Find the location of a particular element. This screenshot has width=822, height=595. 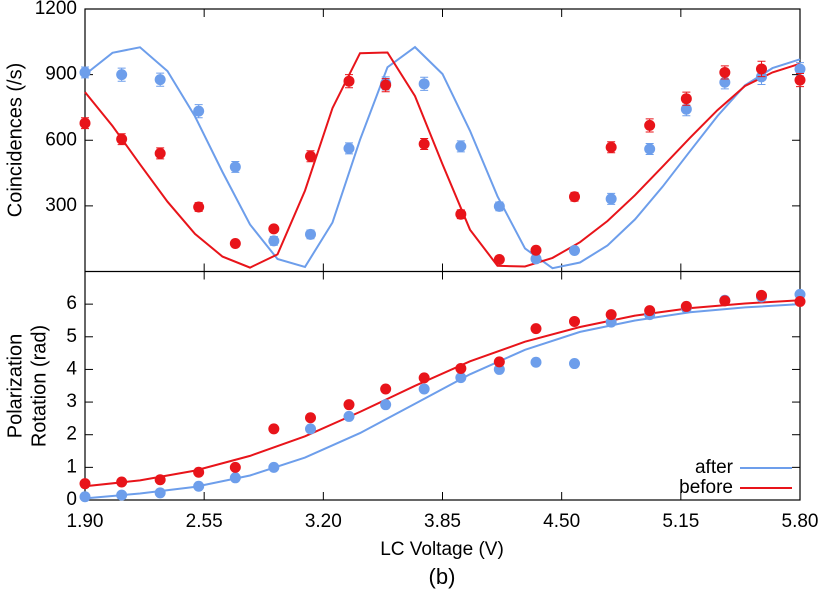

x-tick-label: 3.85 is located at coordinates (442, 521).